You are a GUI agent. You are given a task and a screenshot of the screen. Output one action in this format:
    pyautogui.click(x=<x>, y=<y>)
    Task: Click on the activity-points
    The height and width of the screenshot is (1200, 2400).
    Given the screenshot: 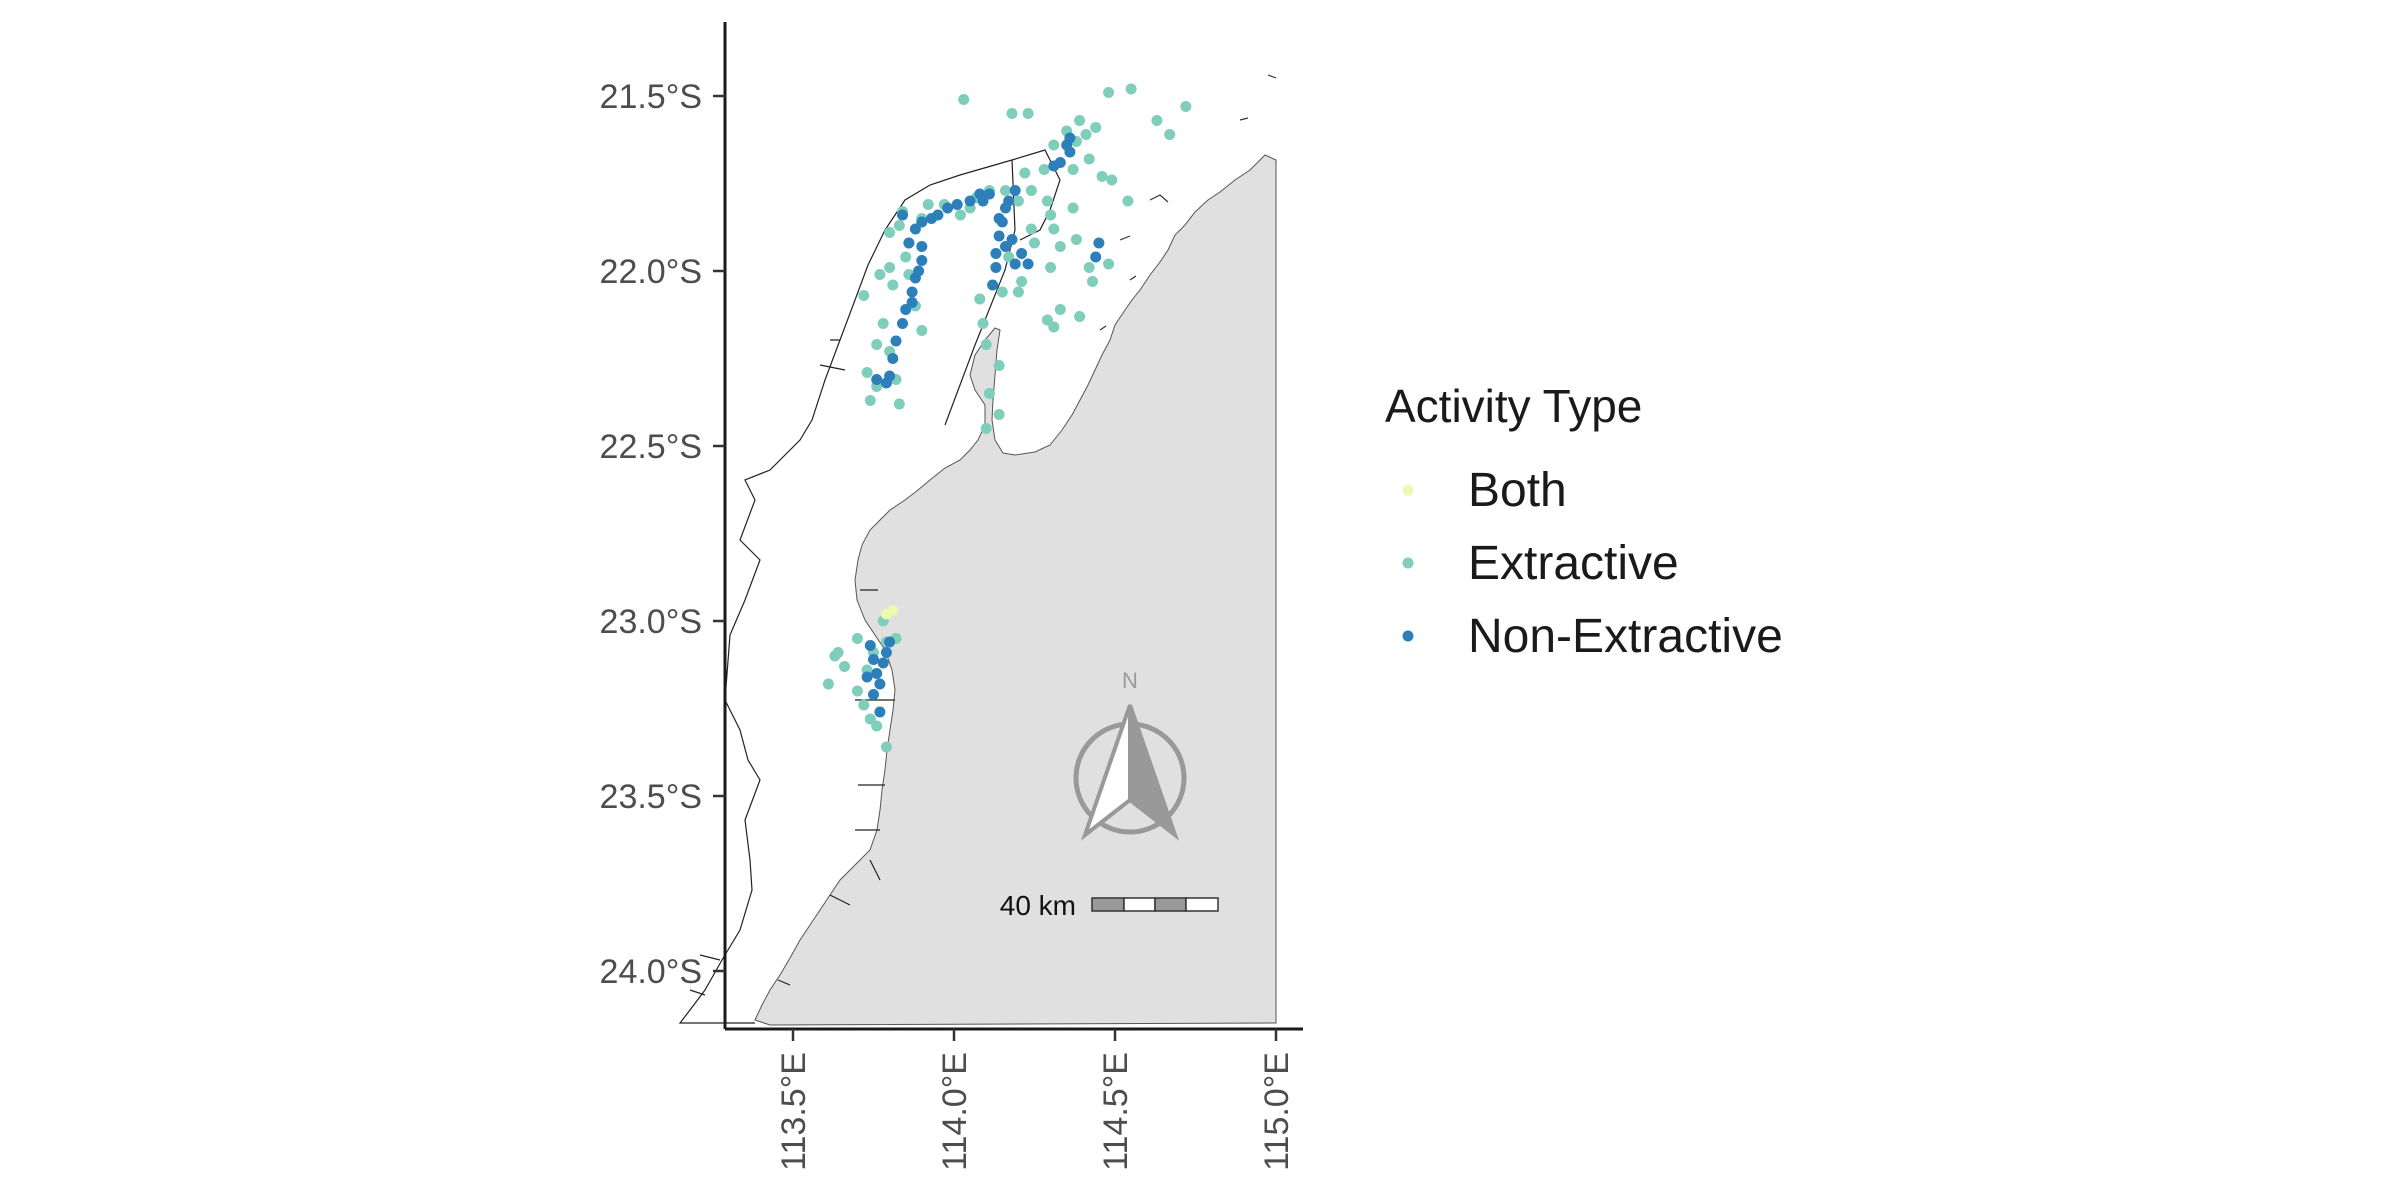 What is the action you would take?
    pyautogui.click(x=1007, y=418)
    